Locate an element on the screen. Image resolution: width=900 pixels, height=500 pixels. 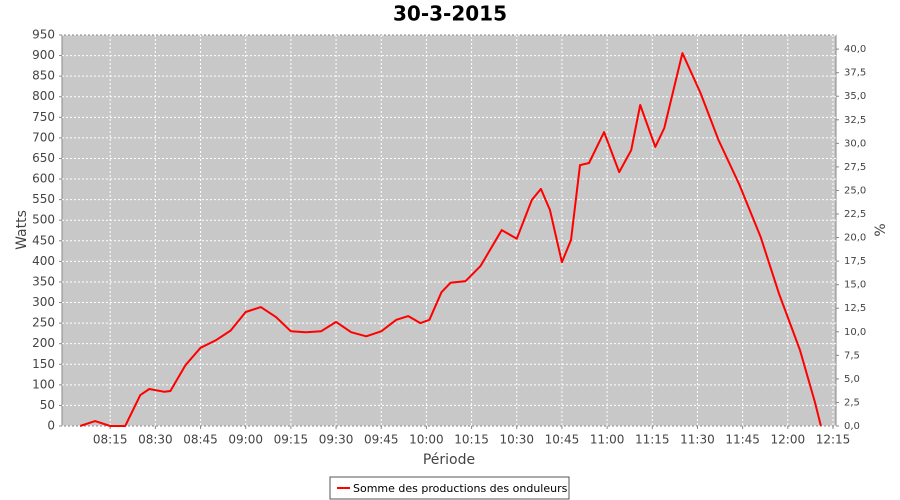
x-tick-label: 12:00 is located at coordinates (788, 440).